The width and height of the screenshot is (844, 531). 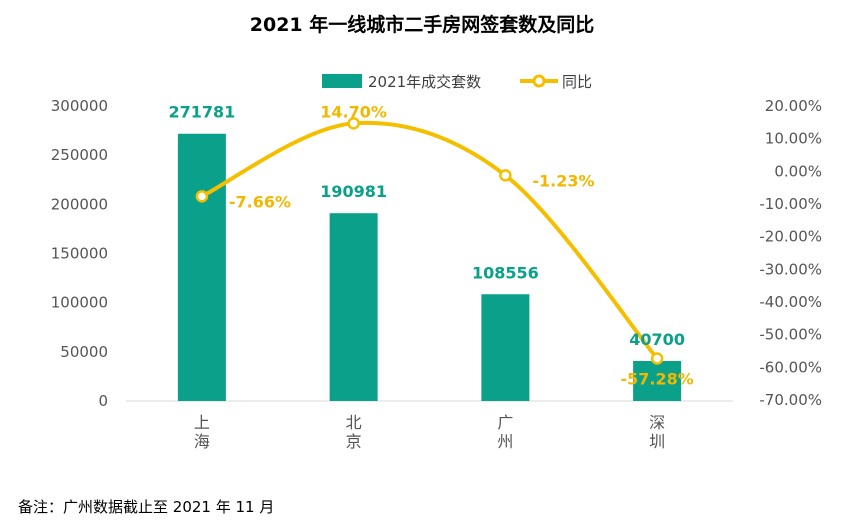 I want to click on right-axis-tick-label: -40.00%, so click(x=790, y=302).